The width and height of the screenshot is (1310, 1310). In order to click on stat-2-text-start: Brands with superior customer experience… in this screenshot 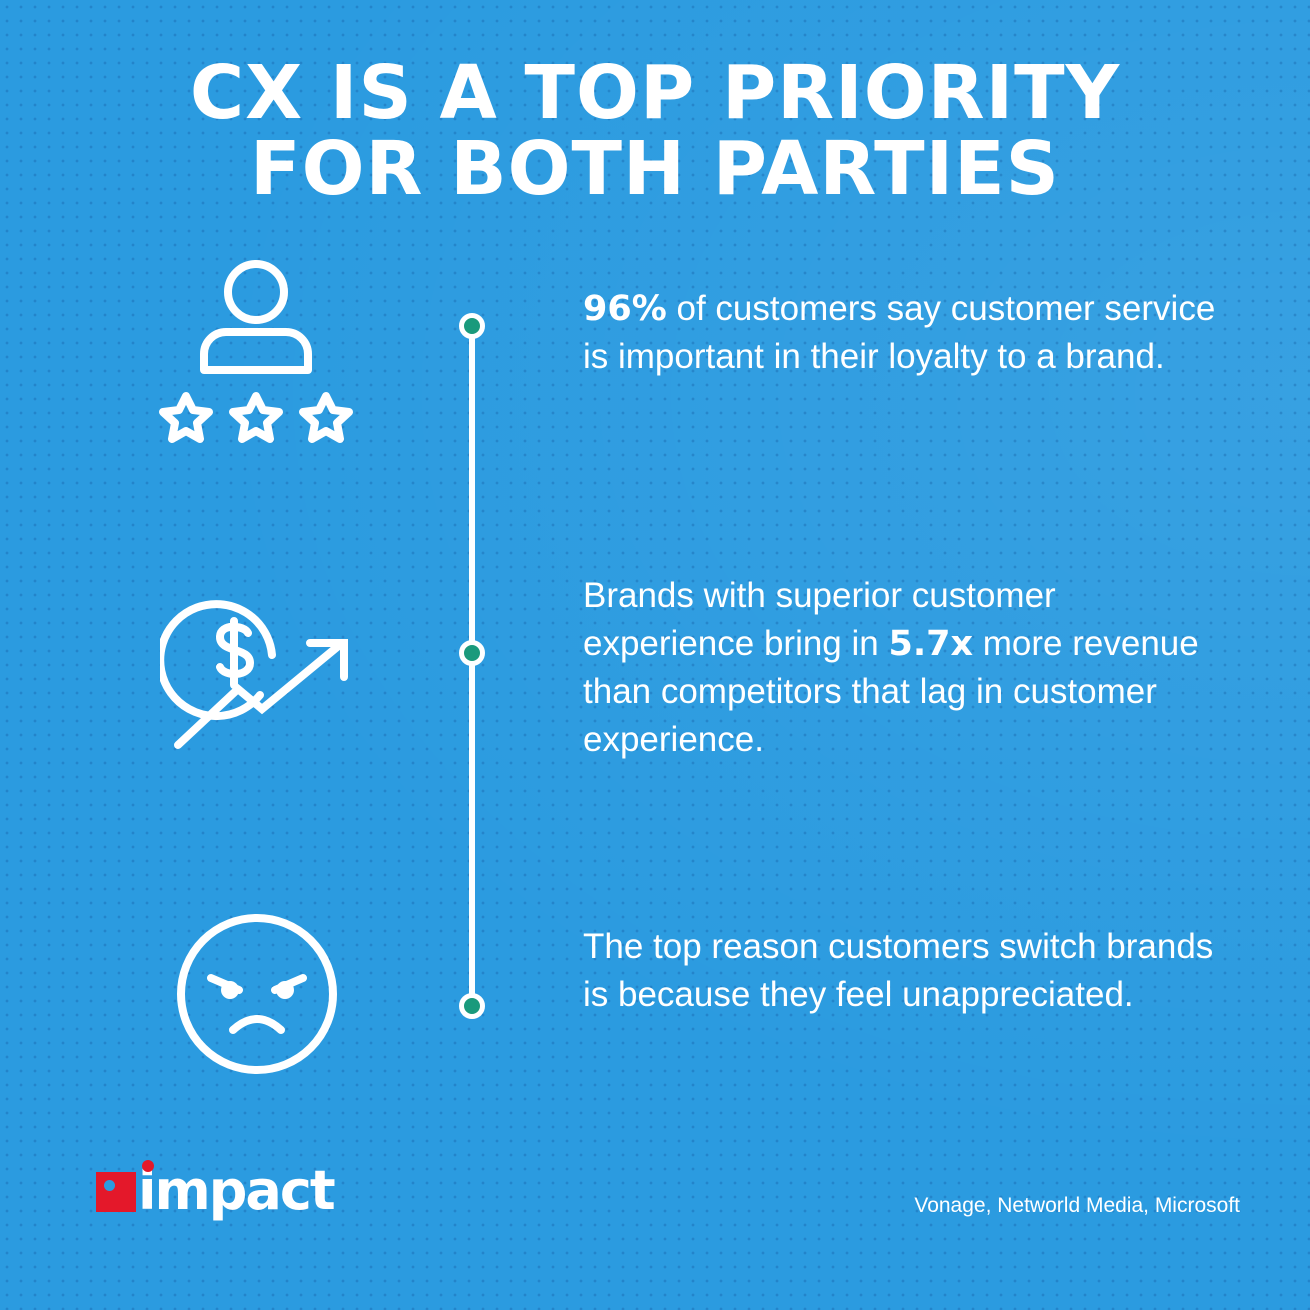, I will do `click(819, 619)`.